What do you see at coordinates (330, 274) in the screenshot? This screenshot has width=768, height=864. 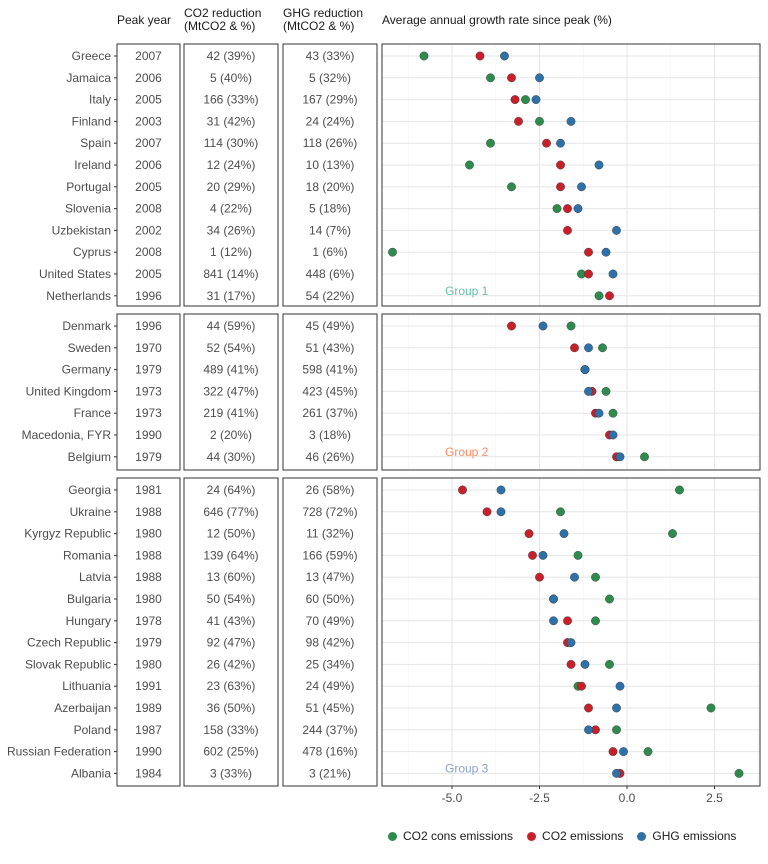 I see `ghg-reduction-cell: 448 (6%)` at bounding box center [330, 274].